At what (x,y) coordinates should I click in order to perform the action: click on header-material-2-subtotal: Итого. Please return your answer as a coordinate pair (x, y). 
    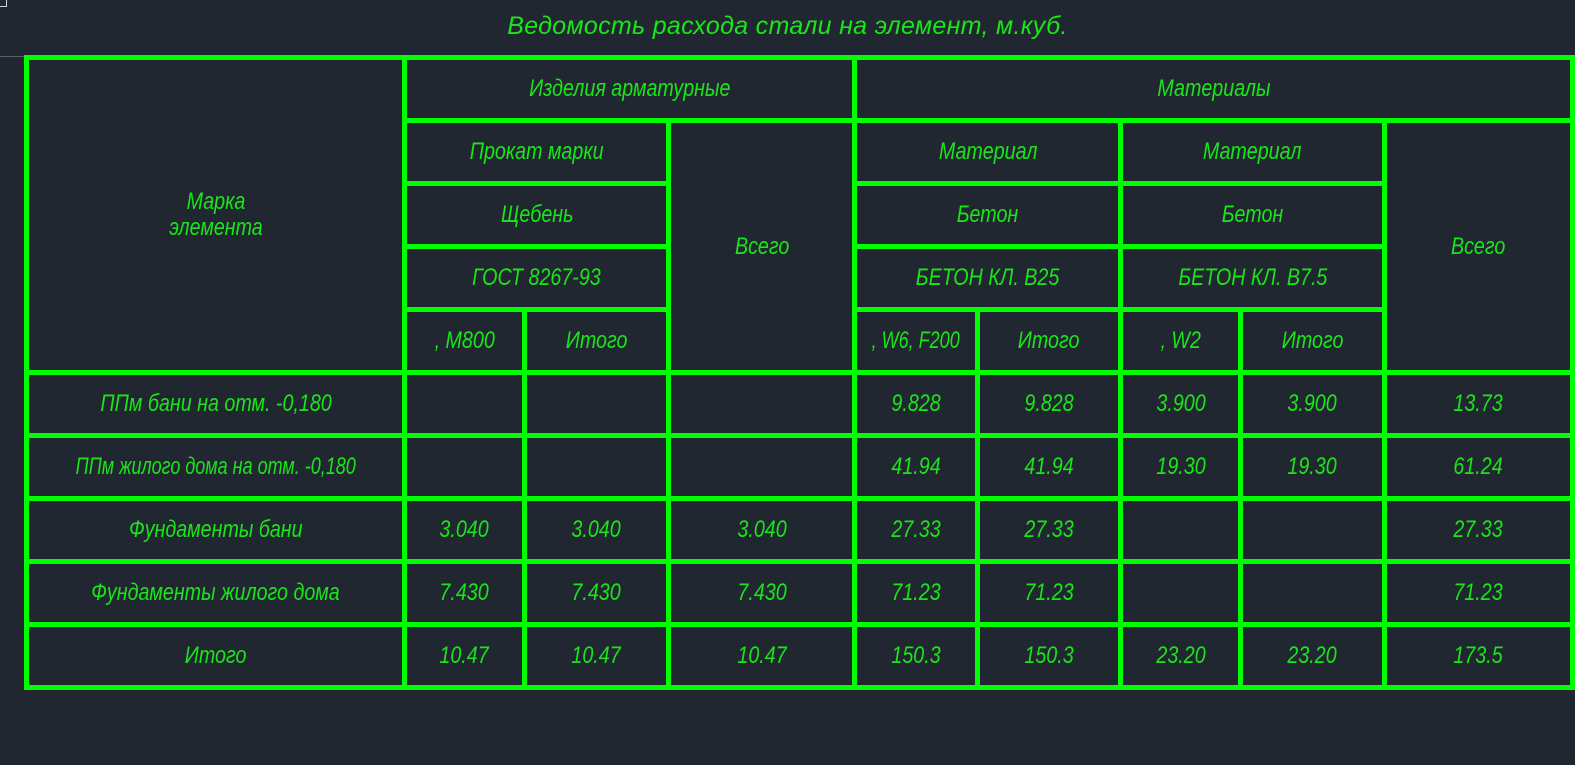
    Looking at the image, I should click on (1312, 341).